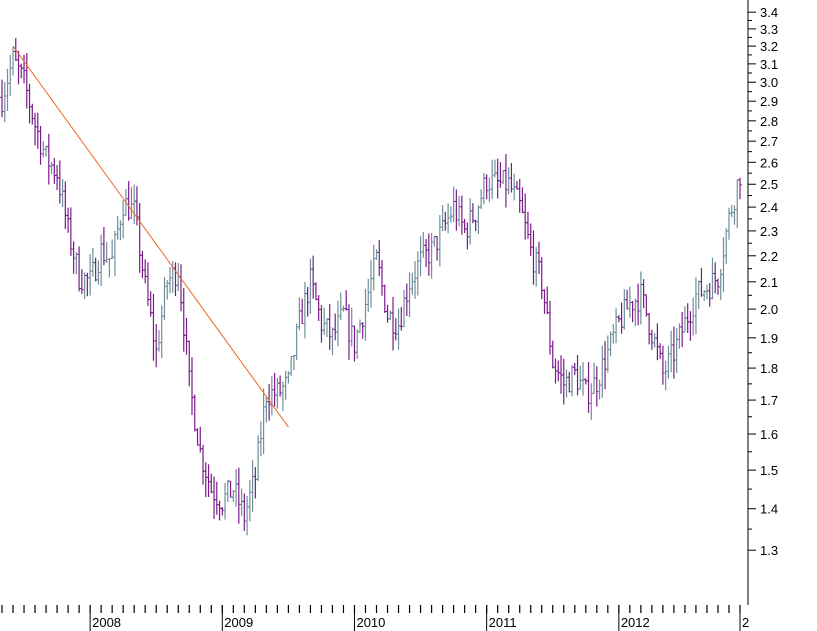 The width and height of the screenshot is (817, 631). I want to click on y-tick-label: 2.9, so click(769, 101).